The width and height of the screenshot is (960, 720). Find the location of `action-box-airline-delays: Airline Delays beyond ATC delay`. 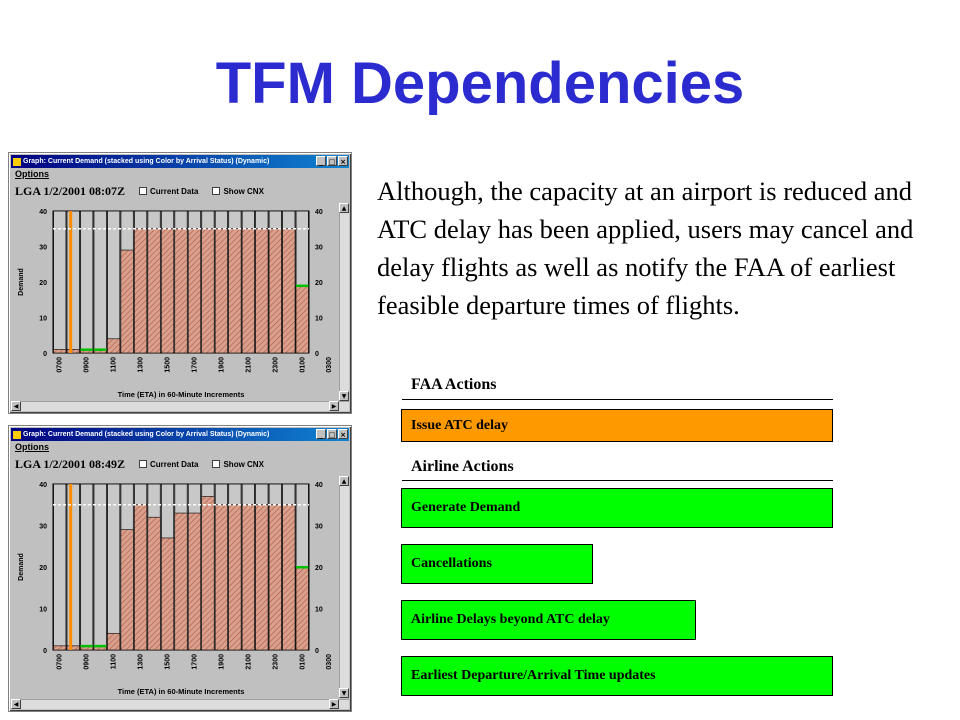

action-box-airline-delays: Airline Delays beyond ATC delay is located at coordinates (548, 620).